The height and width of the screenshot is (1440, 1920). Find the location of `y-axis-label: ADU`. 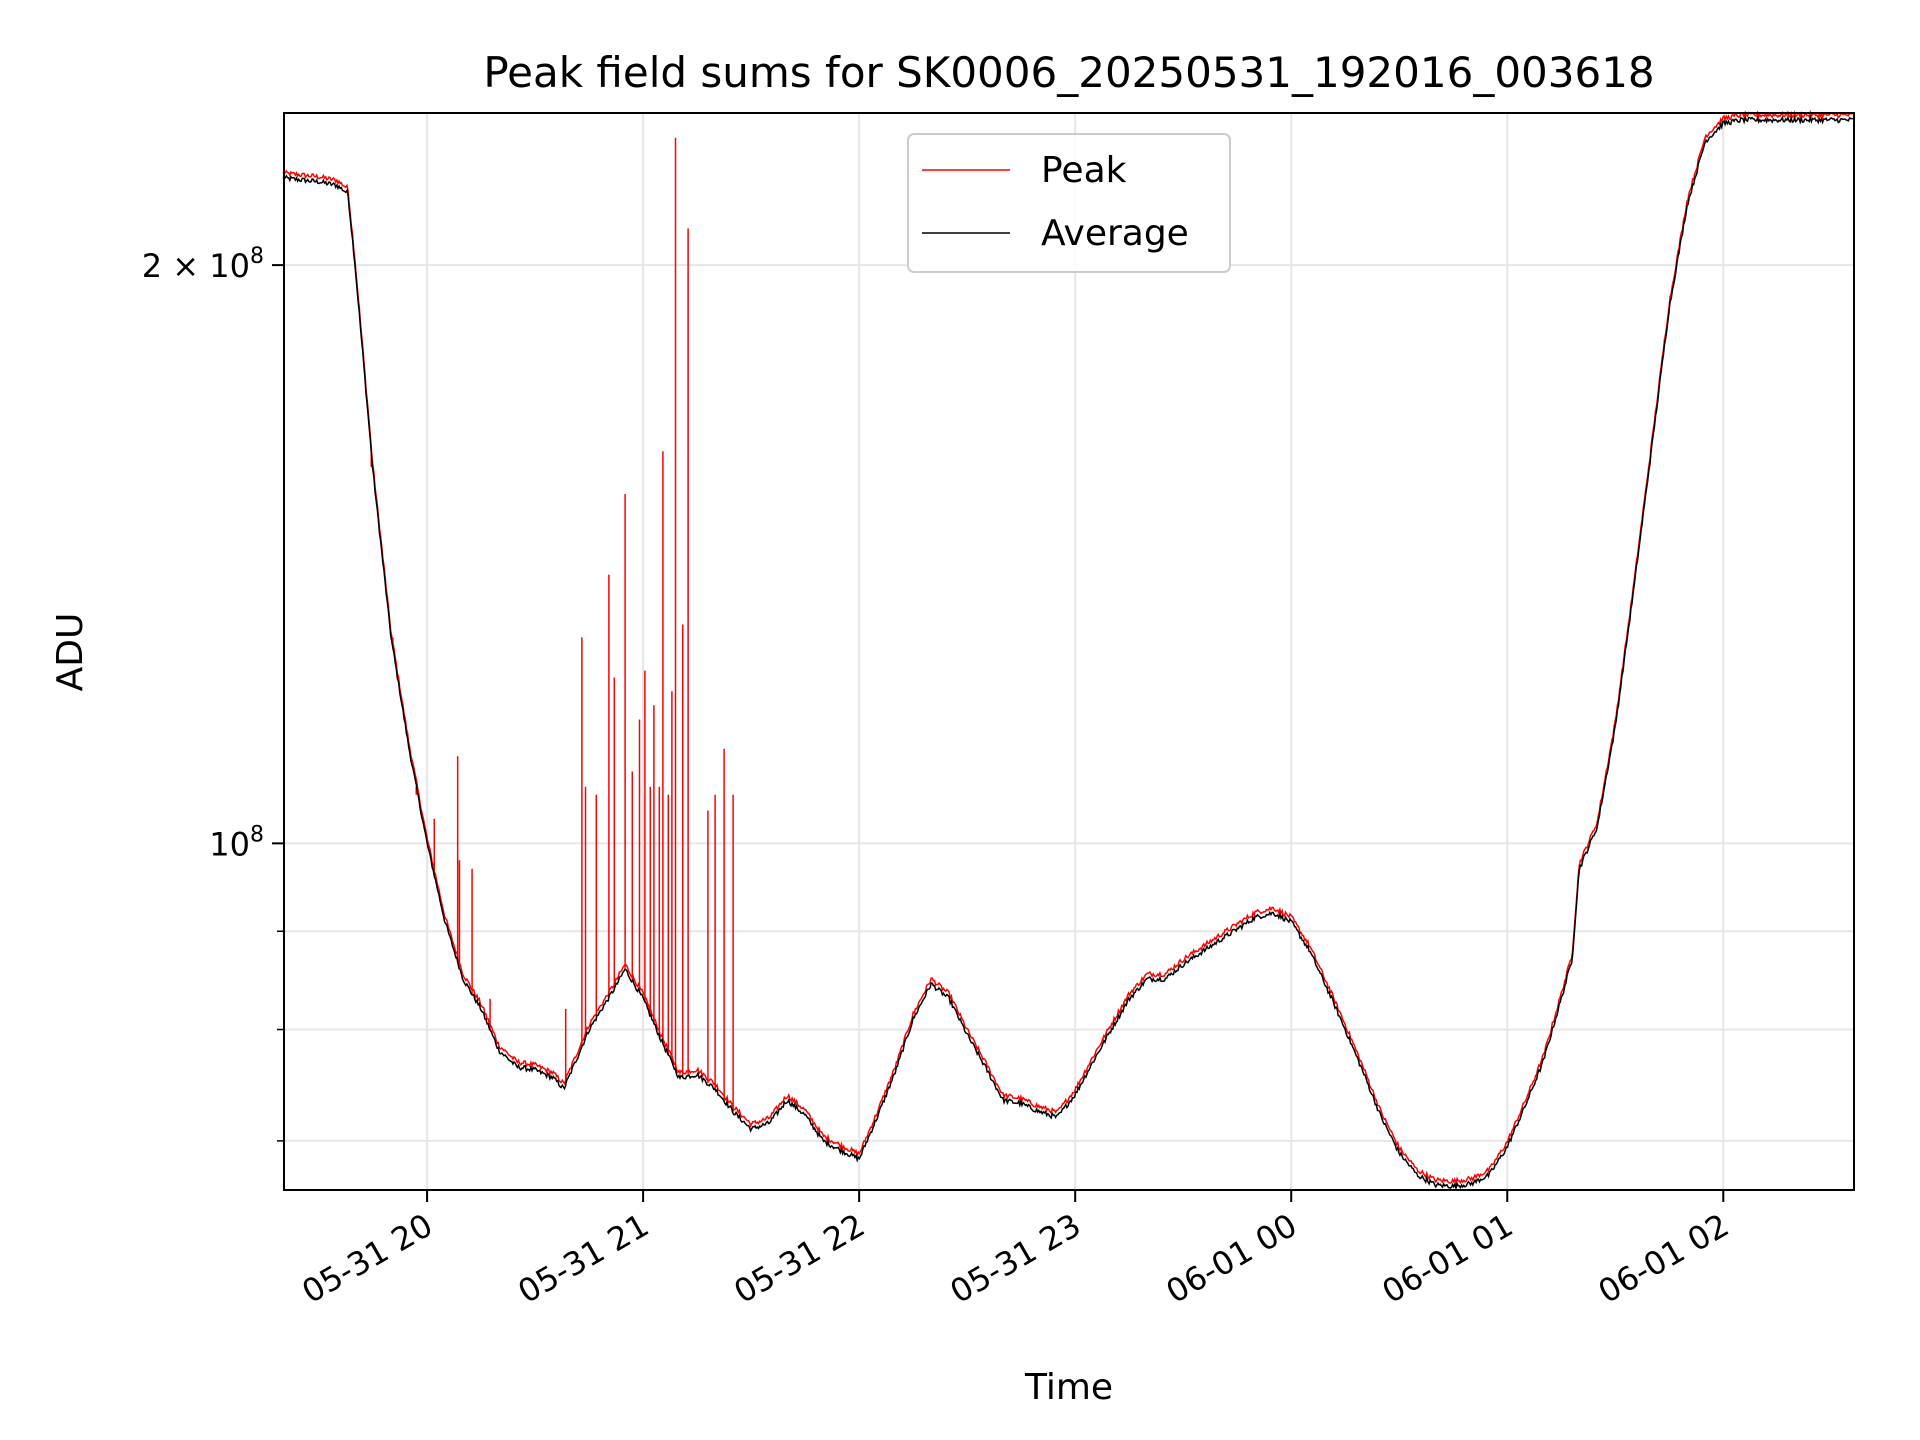

y-axis-label: ADU is located at coordinates (70, 652).